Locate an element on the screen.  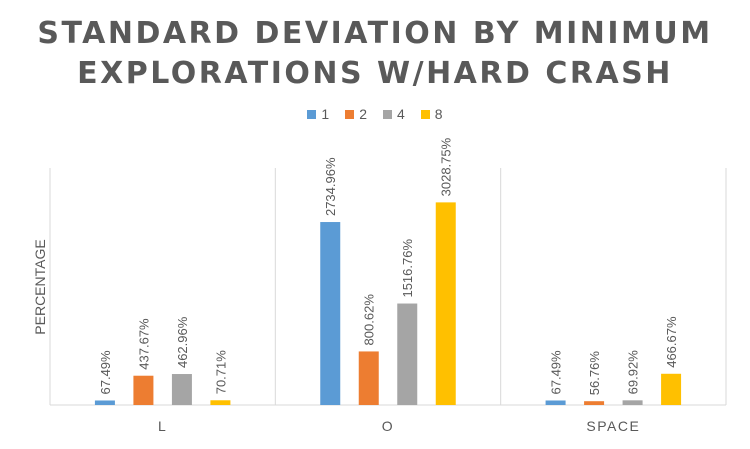
chart-title-line-2: EXPLORATIONS W/HARD CRASH is located at coordinates (375, 73).